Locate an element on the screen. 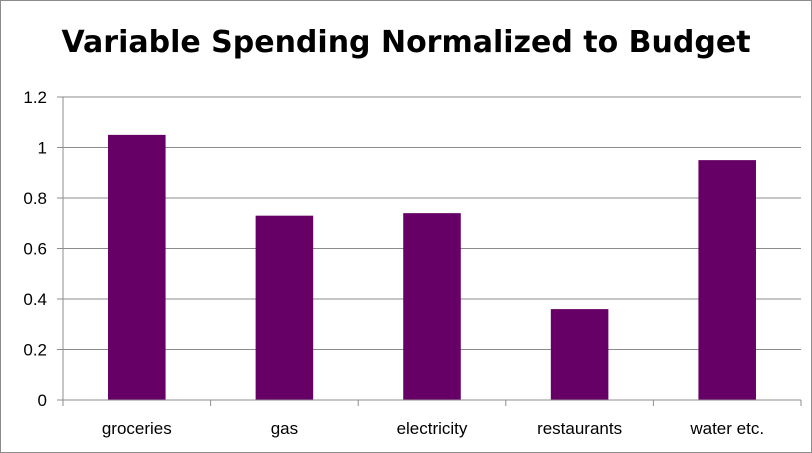  x-category-label: electricity is located at coordinates (432, 428).